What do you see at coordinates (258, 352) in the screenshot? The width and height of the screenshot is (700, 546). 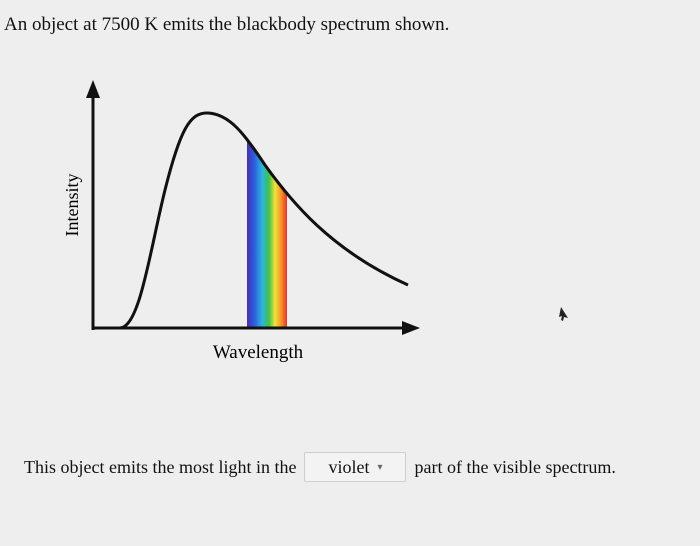 I see `x-axis-label: Wavelength` at bounding box center [258, 352].